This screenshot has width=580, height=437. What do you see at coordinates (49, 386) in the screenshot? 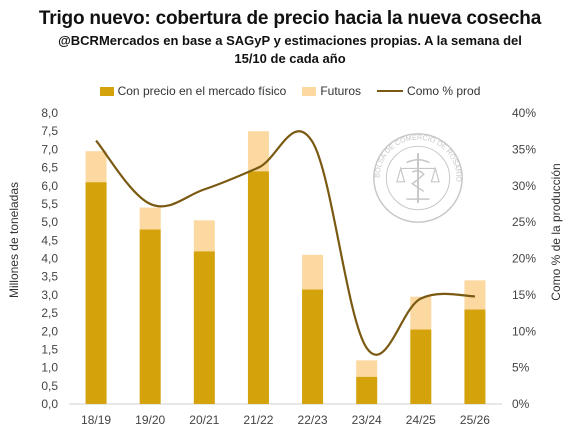
I see `y-tick-label-left: 0,5` at bounding box center [49, 386].